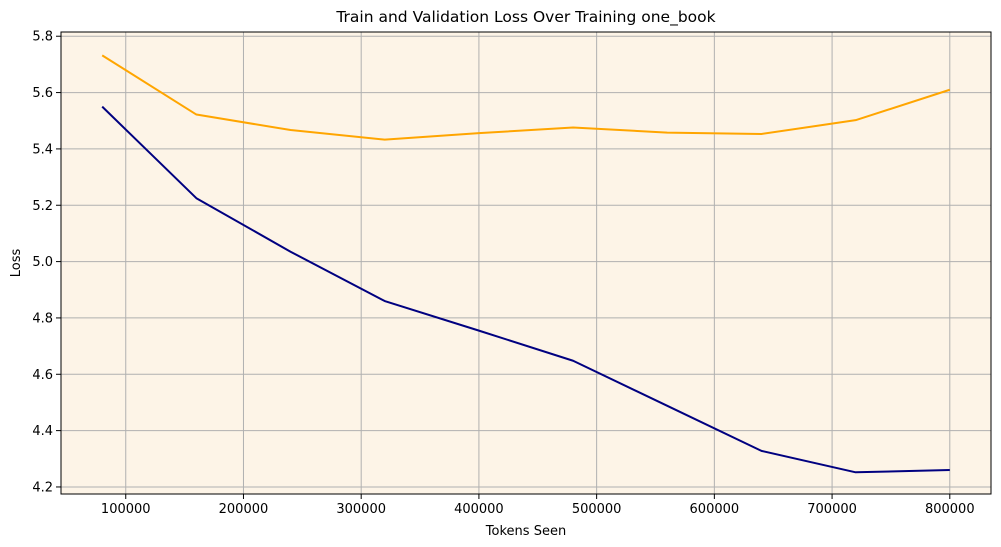 This screenshot has height=547, width=1001. I want to click on y-tick-label: 5.8, so click(42, 37).